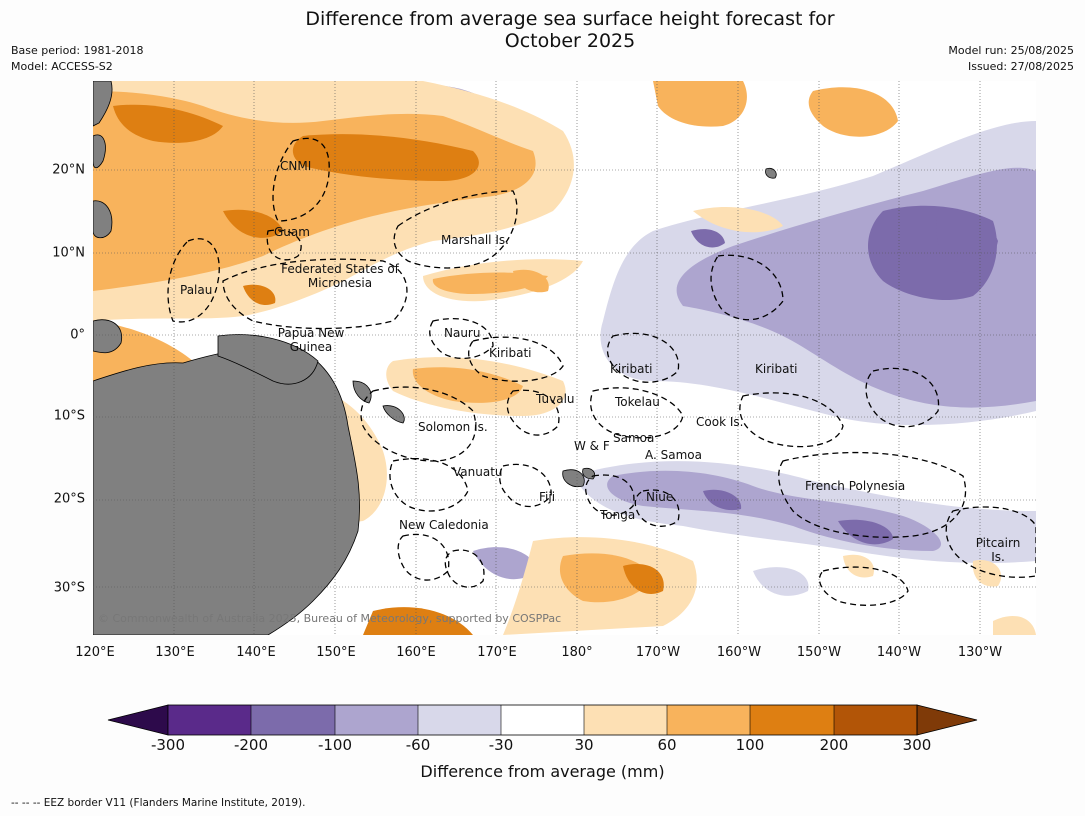  I want to click on label-png: Papua New Guinea, so click(311, 340).